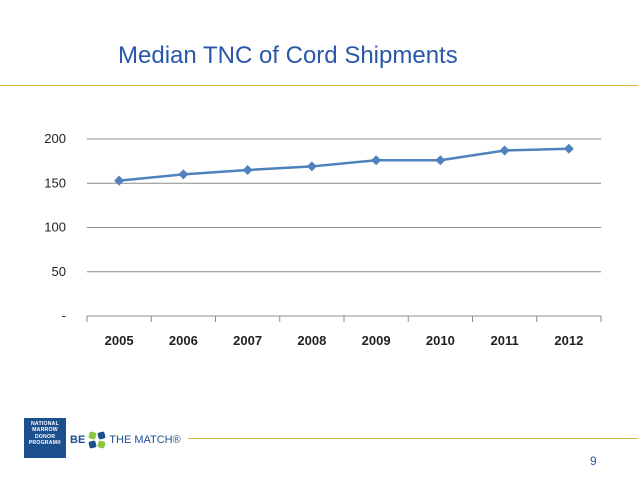 The width and height of the screenshot is (638, 479). What do you see at coordinates (97, 440) in the screenshot?
I see `match-symbol-icon` at bounding box center [97, 440].